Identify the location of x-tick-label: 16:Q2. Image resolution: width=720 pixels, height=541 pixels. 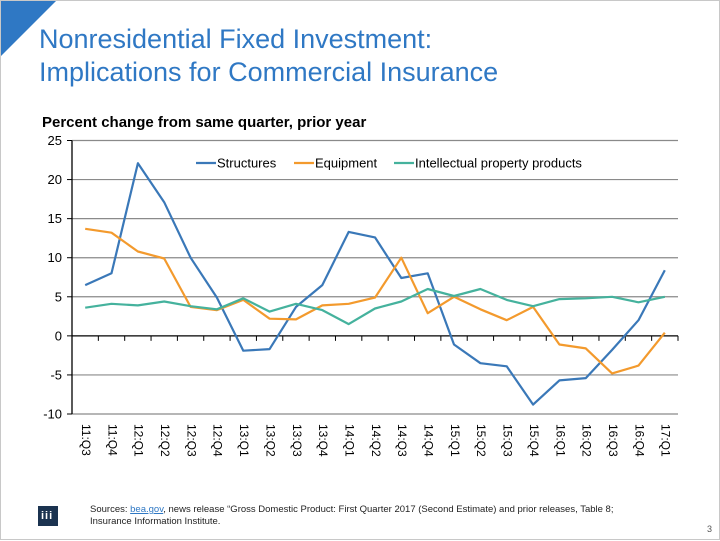
(587, 440).